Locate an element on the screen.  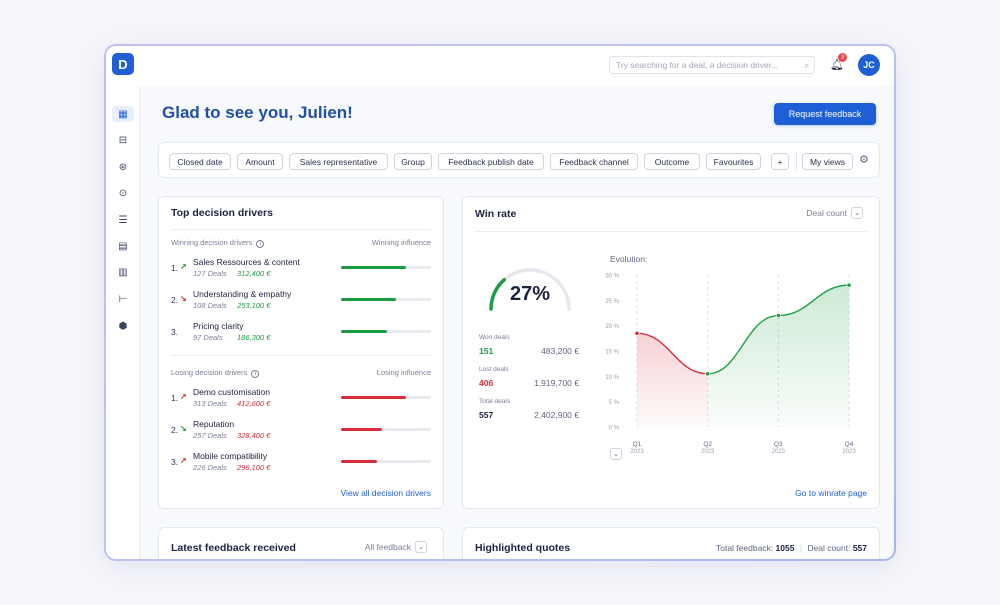
lost-label: Lost deals is located at coordinates (494, 369).